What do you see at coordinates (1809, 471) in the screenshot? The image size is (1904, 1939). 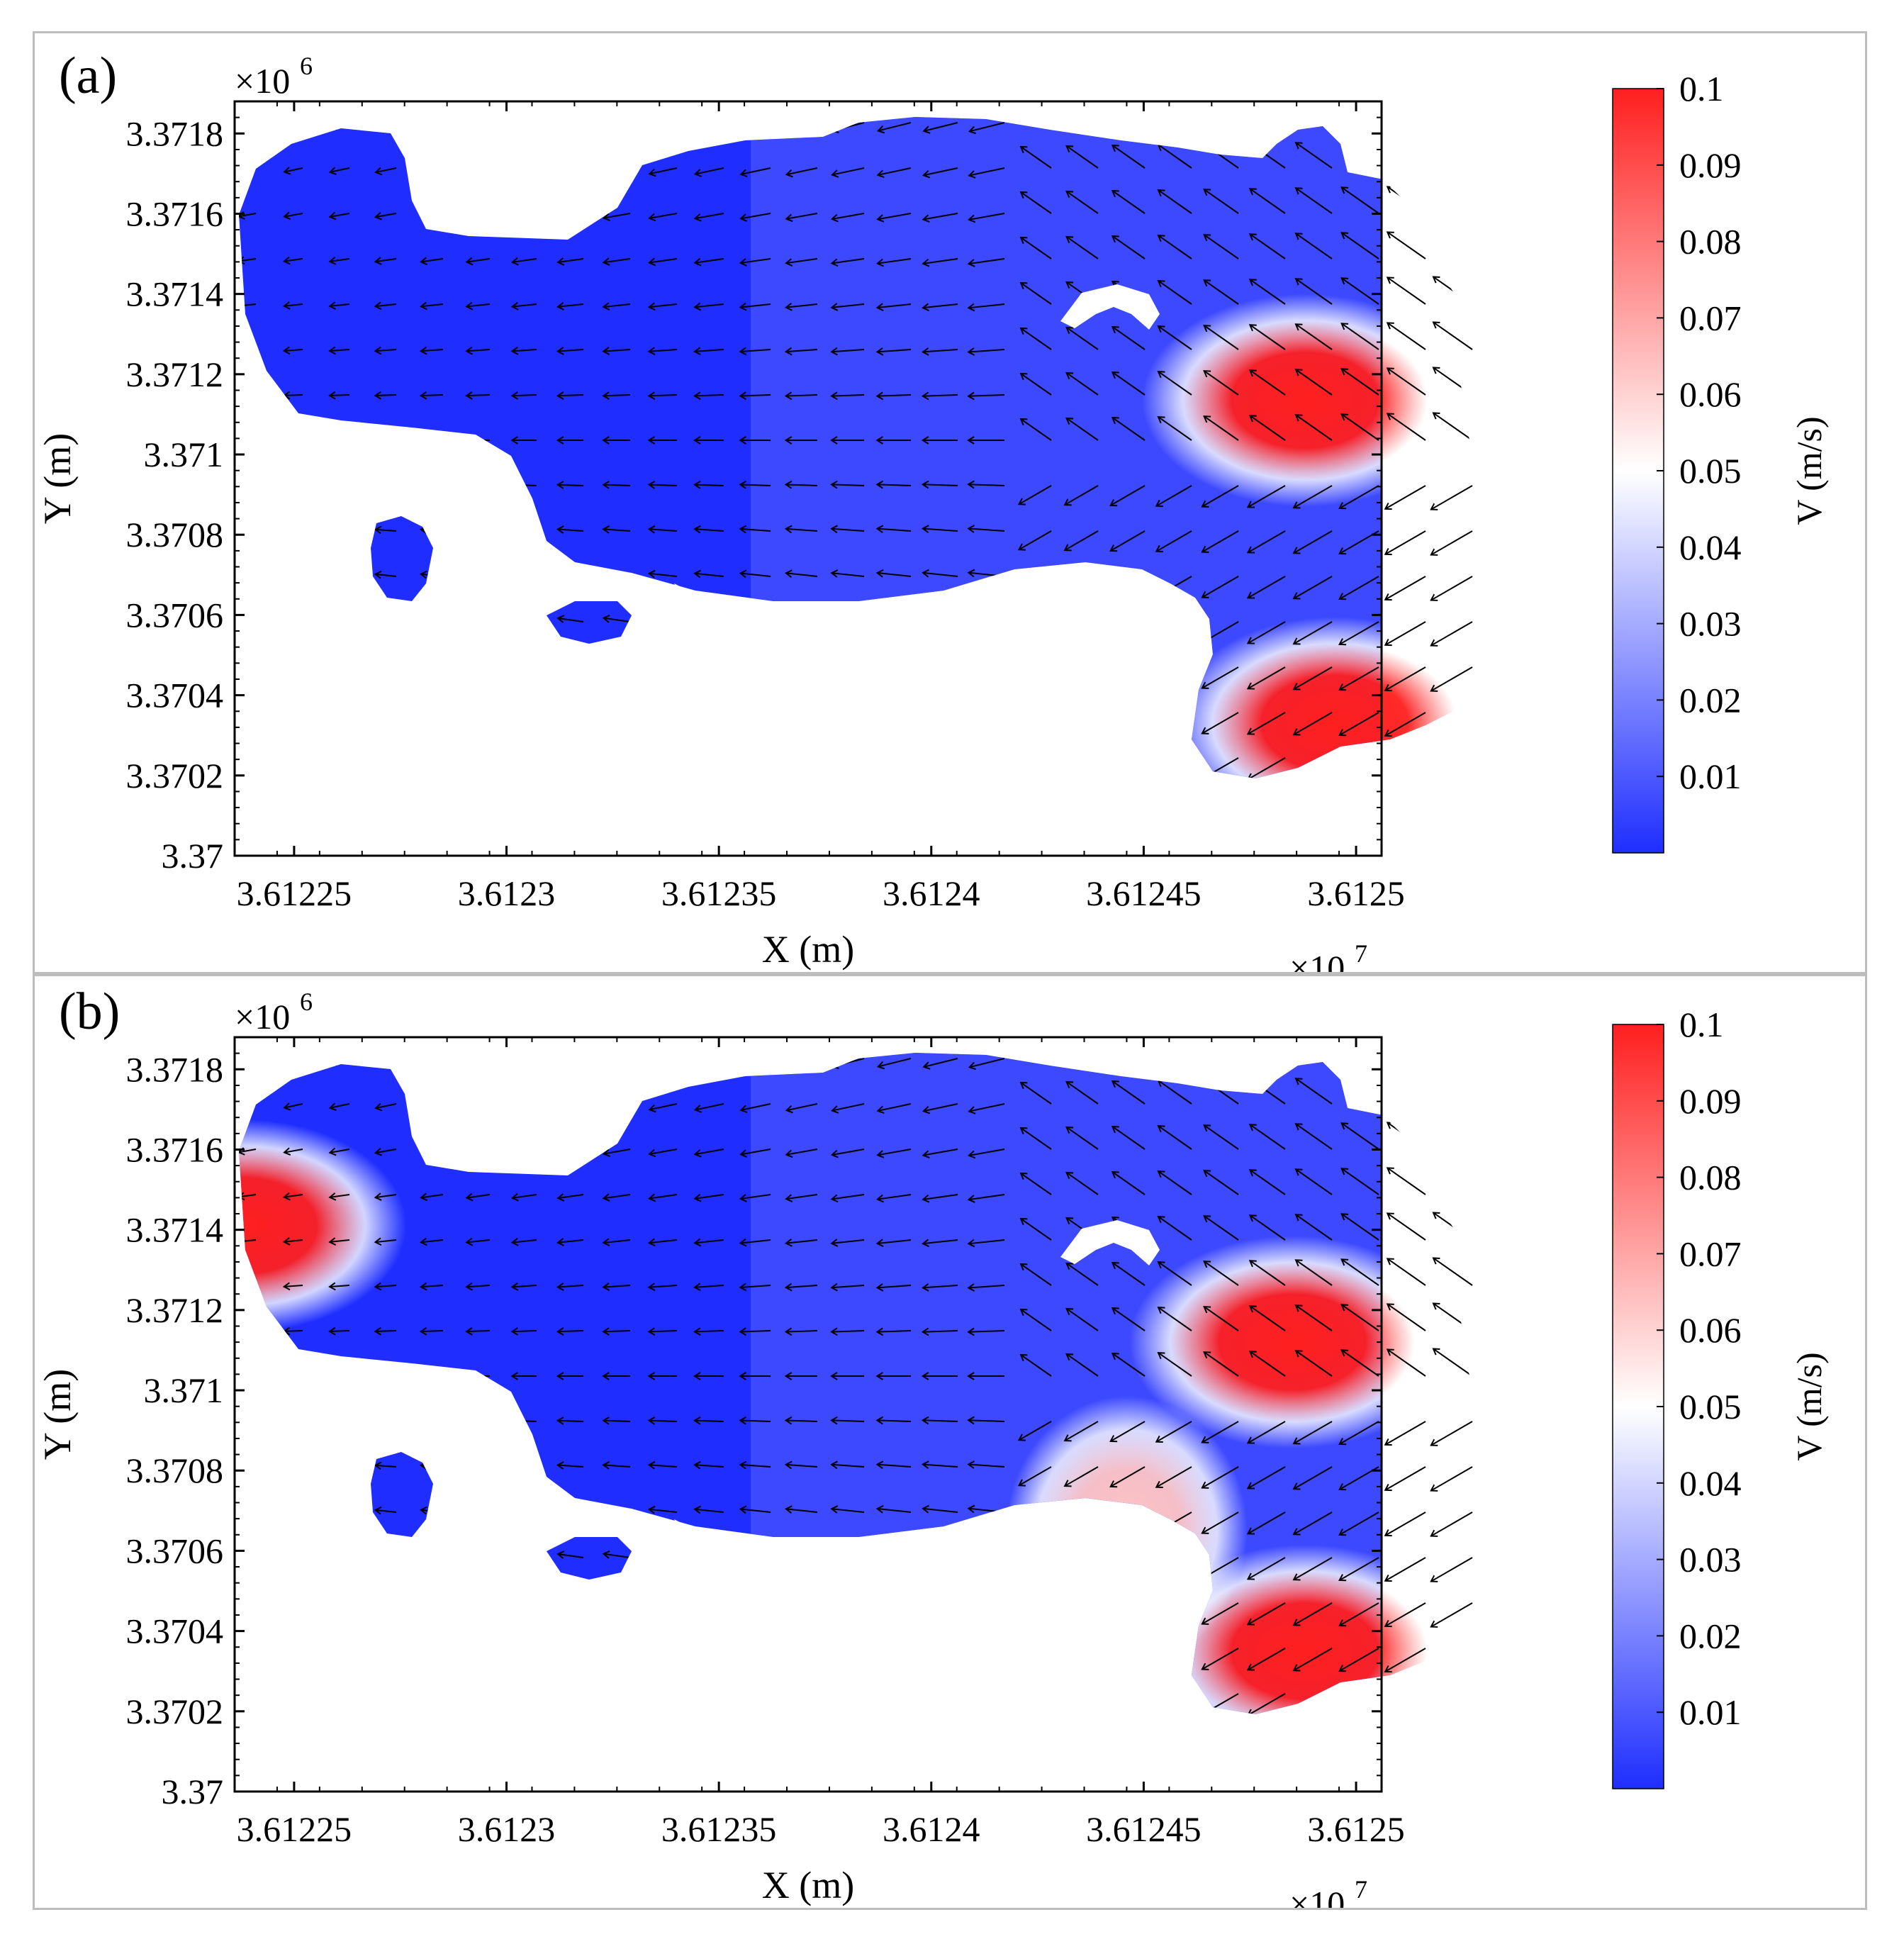 I see `colorbar-label: V (m/s)` at bounding box center [1809, 471].